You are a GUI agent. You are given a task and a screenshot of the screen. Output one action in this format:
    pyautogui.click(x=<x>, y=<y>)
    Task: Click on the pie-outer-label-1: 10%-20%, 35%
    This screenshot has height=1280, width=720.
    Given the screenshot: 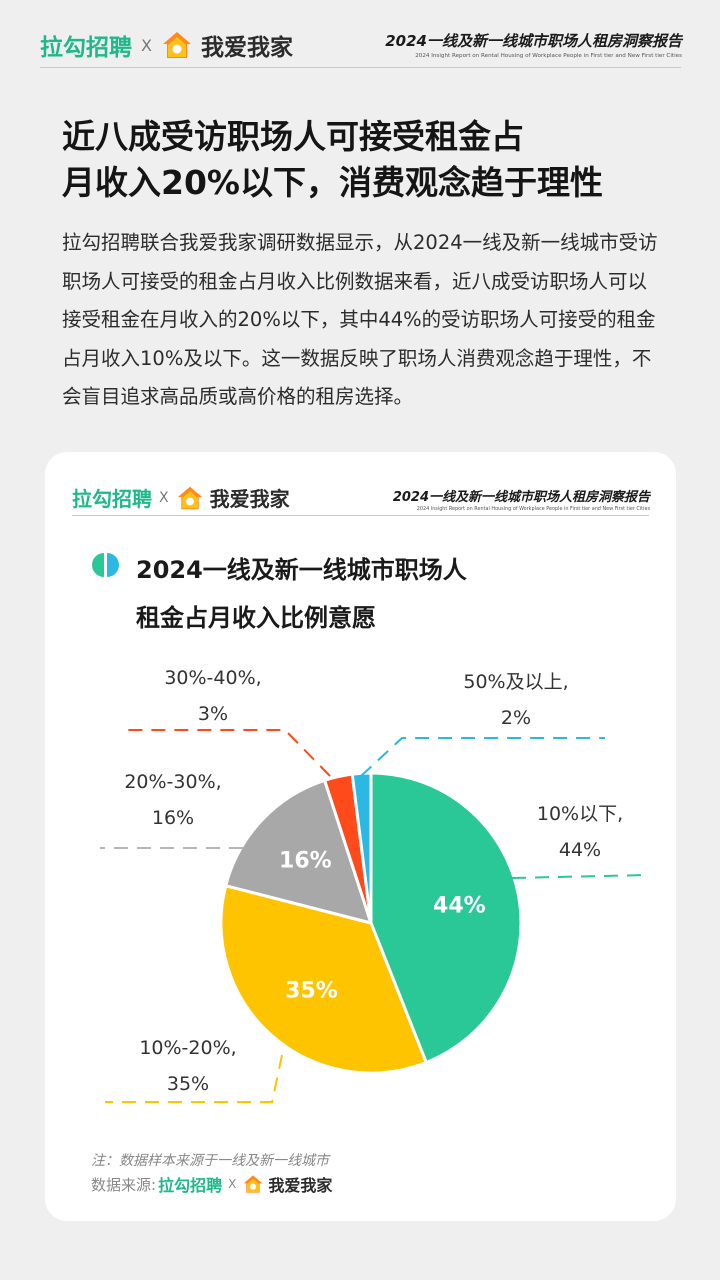 What is the action you would take?
    pyautogui.click(x=188, y=1066)
    